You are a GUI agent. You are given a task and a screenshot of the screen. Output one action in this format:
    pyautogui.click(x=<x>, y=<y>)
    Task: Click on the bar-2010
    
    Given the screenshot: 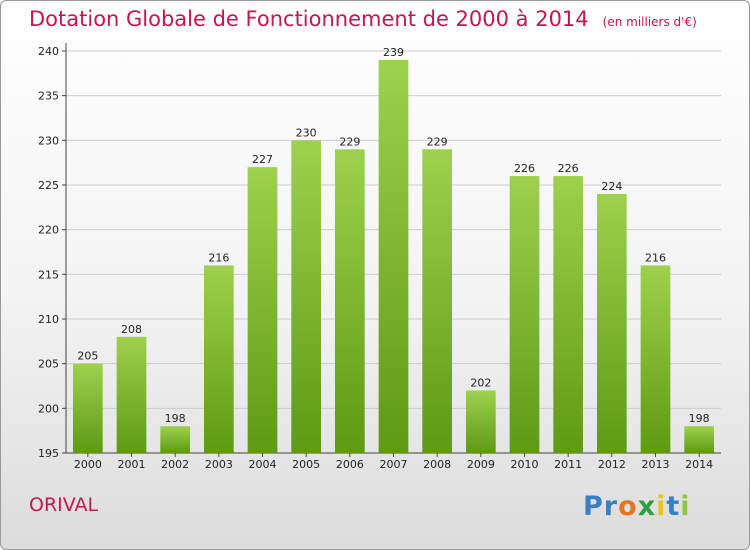 What is the action you would take?
    pyautogui.click(x=524, y=315)
    